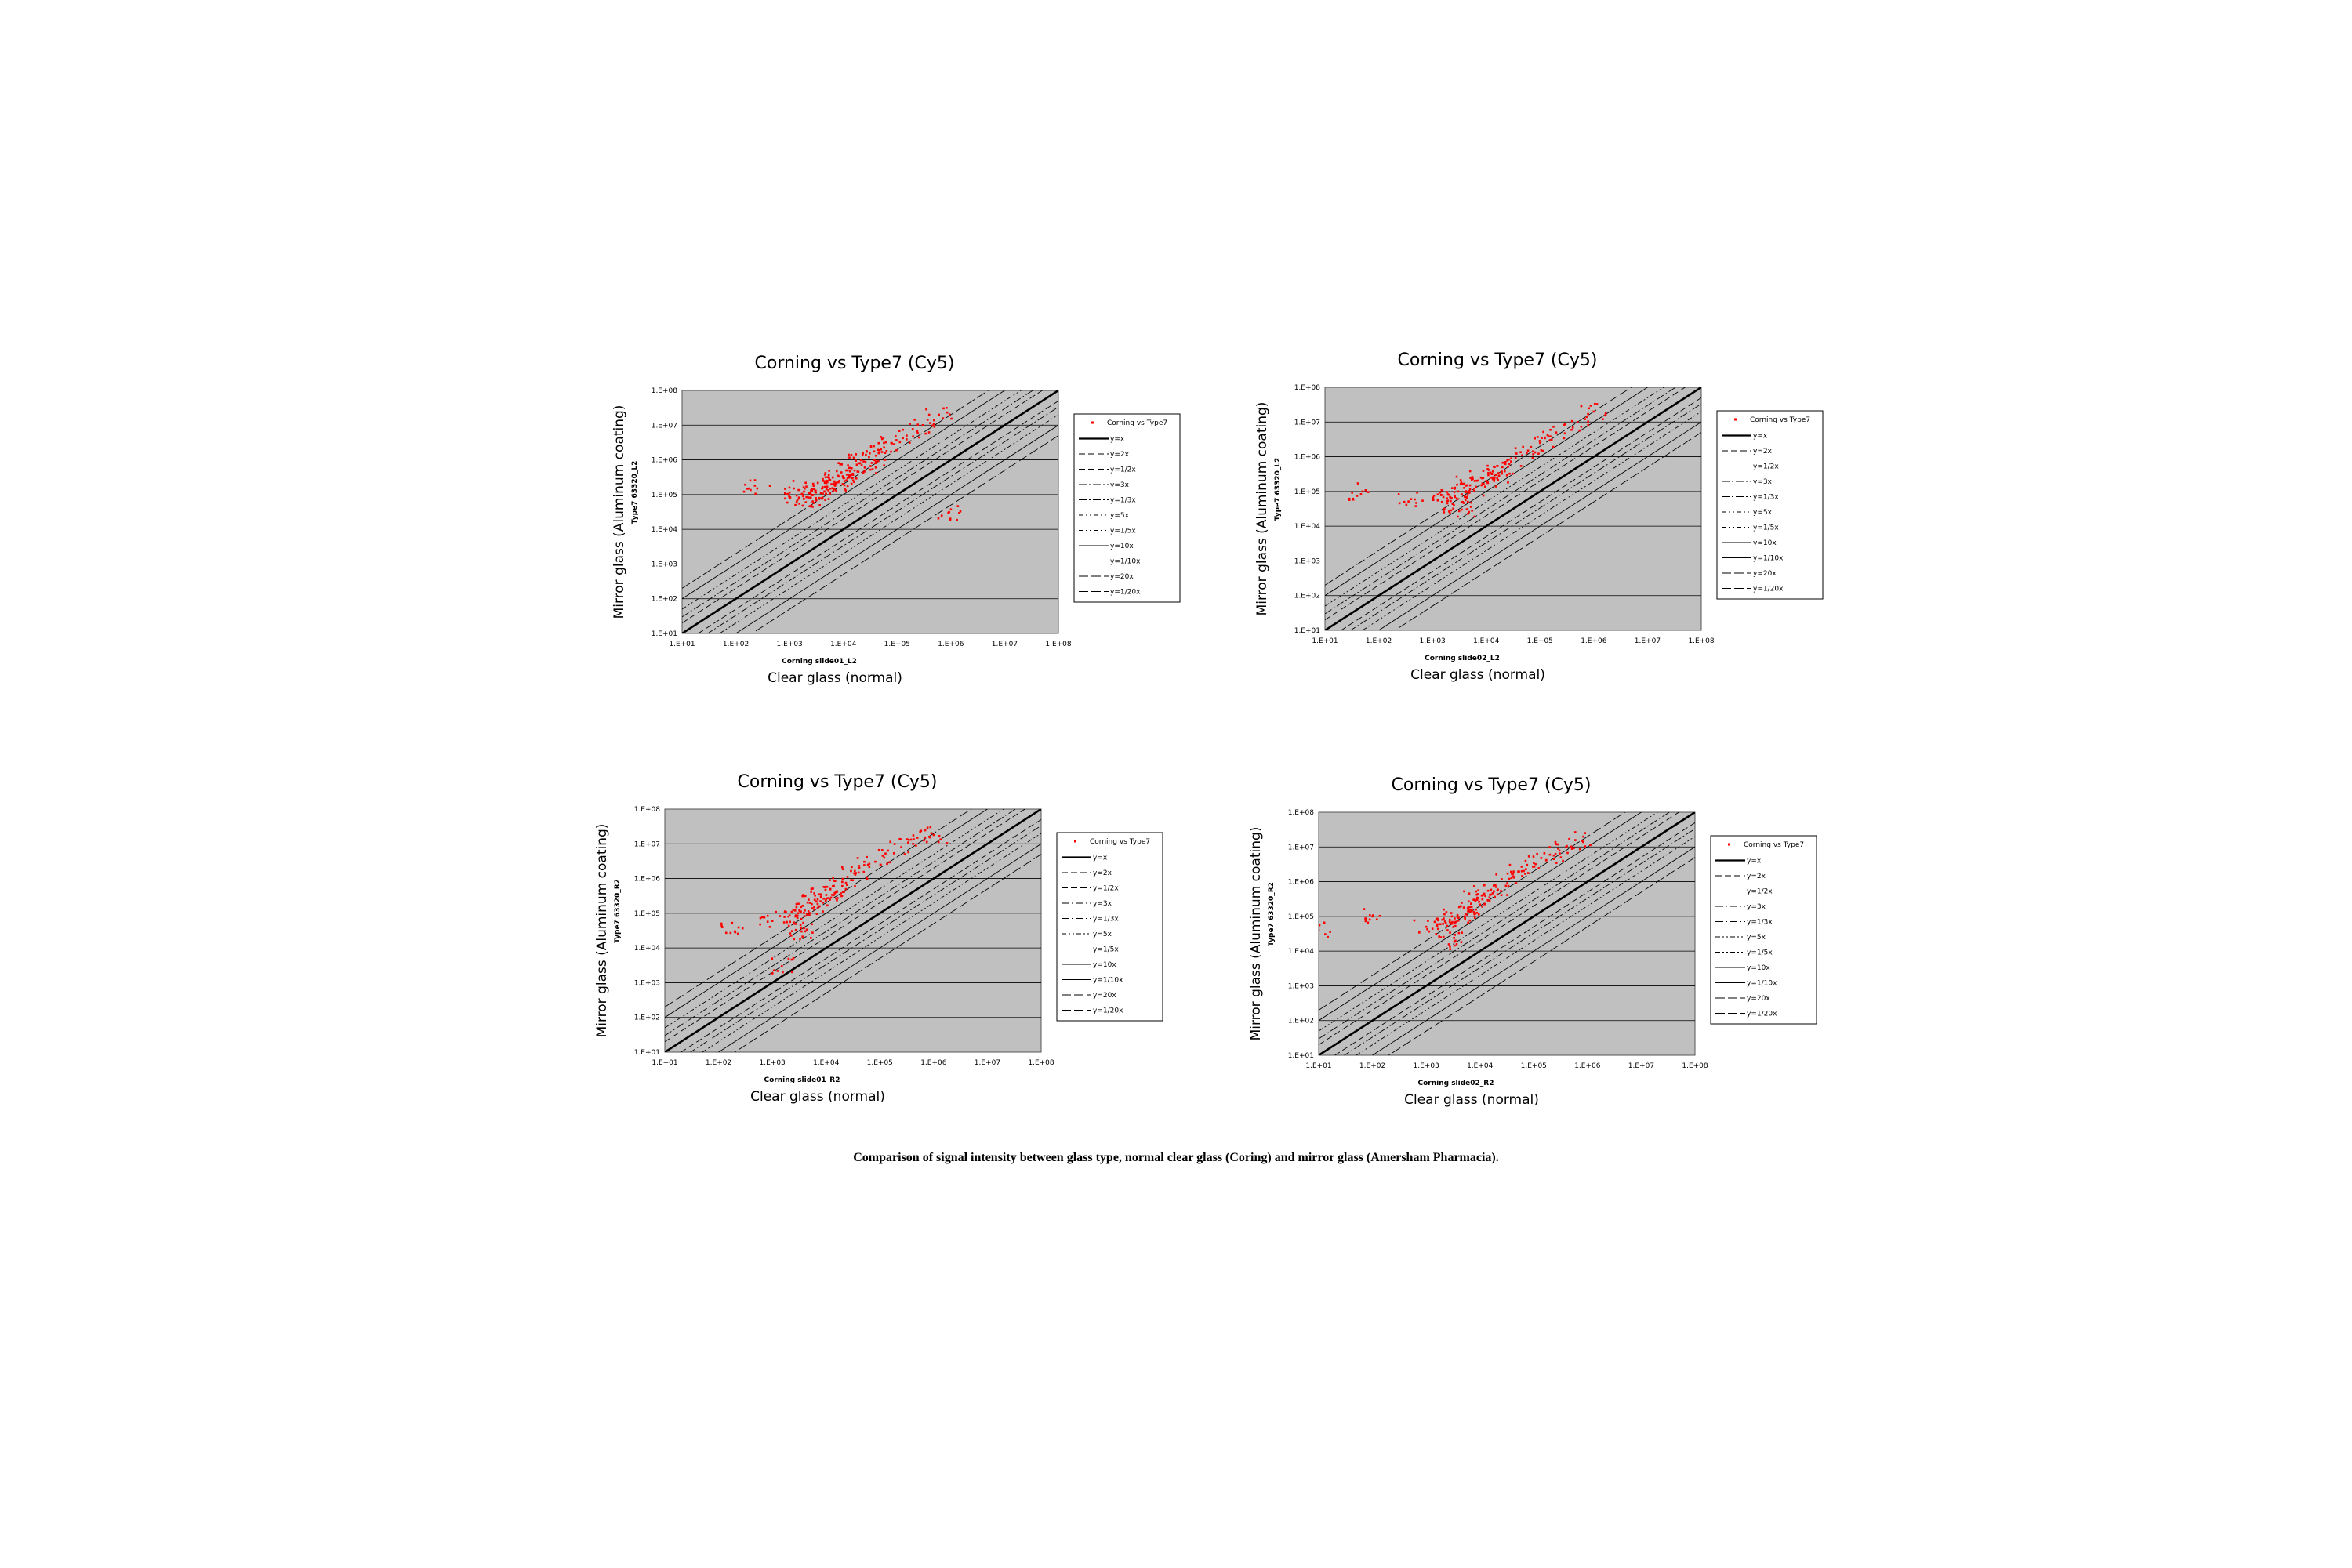 Image resolution: width=2352 pixels, height=1568 pixels. What do you see at coordinates (1120, 455) in the screenshot?
I see `legend-label: y=2x` at bounding box center [1120, 455].